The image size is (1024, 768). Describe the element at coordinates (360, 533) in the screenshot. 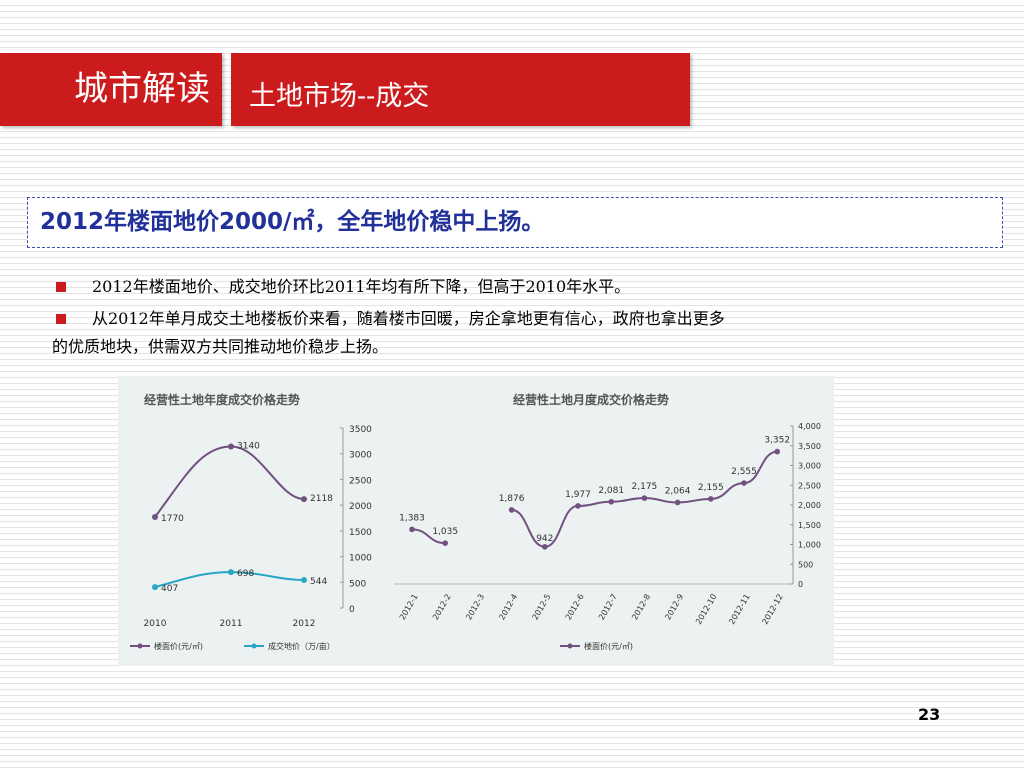

I see `y-tick-label: 1500` at that location.